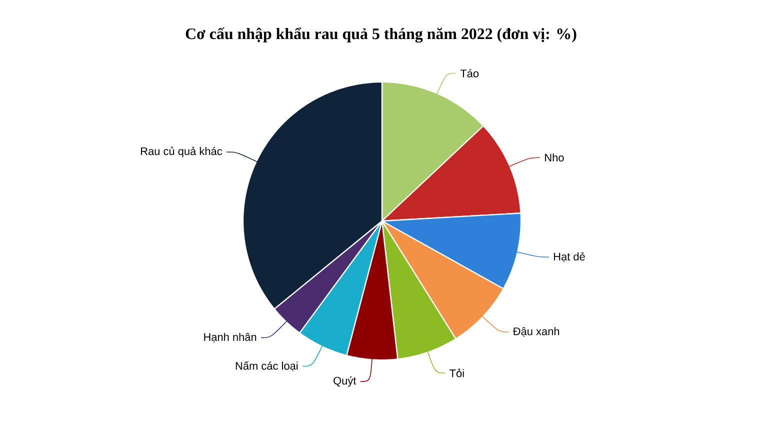 This screenshot has height=431, width=770. I want to click on slice-label: Quýt, so click(345, 381).